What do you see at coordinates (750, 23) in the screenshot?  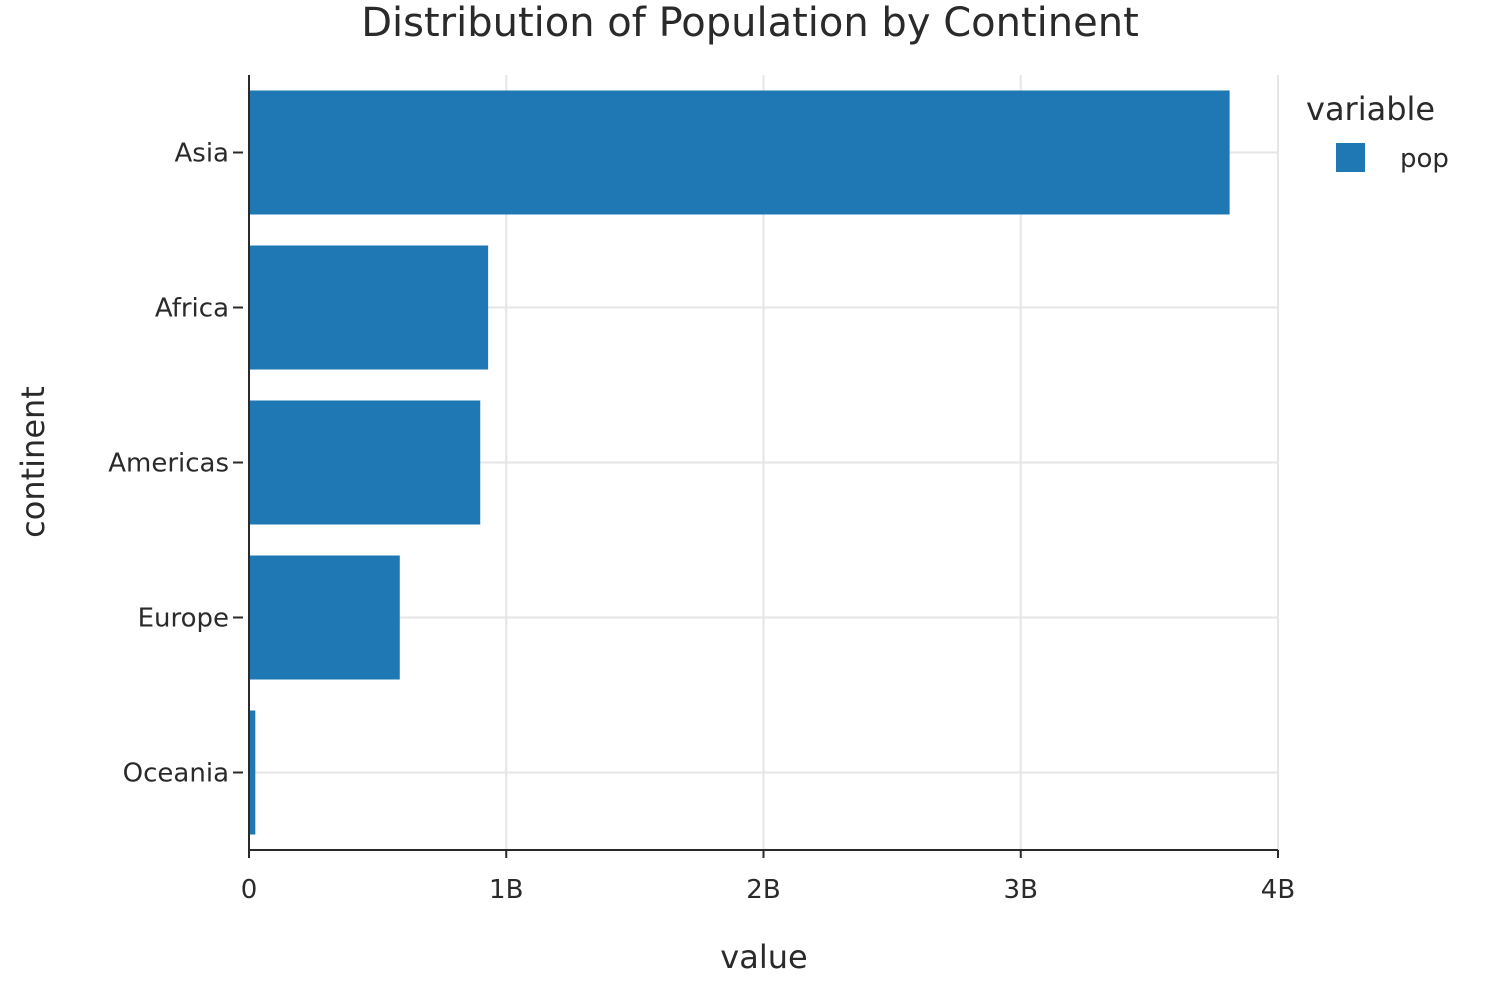 I see `chart-title: Distribution of Population by Continent` at bounding box center [750, 23].